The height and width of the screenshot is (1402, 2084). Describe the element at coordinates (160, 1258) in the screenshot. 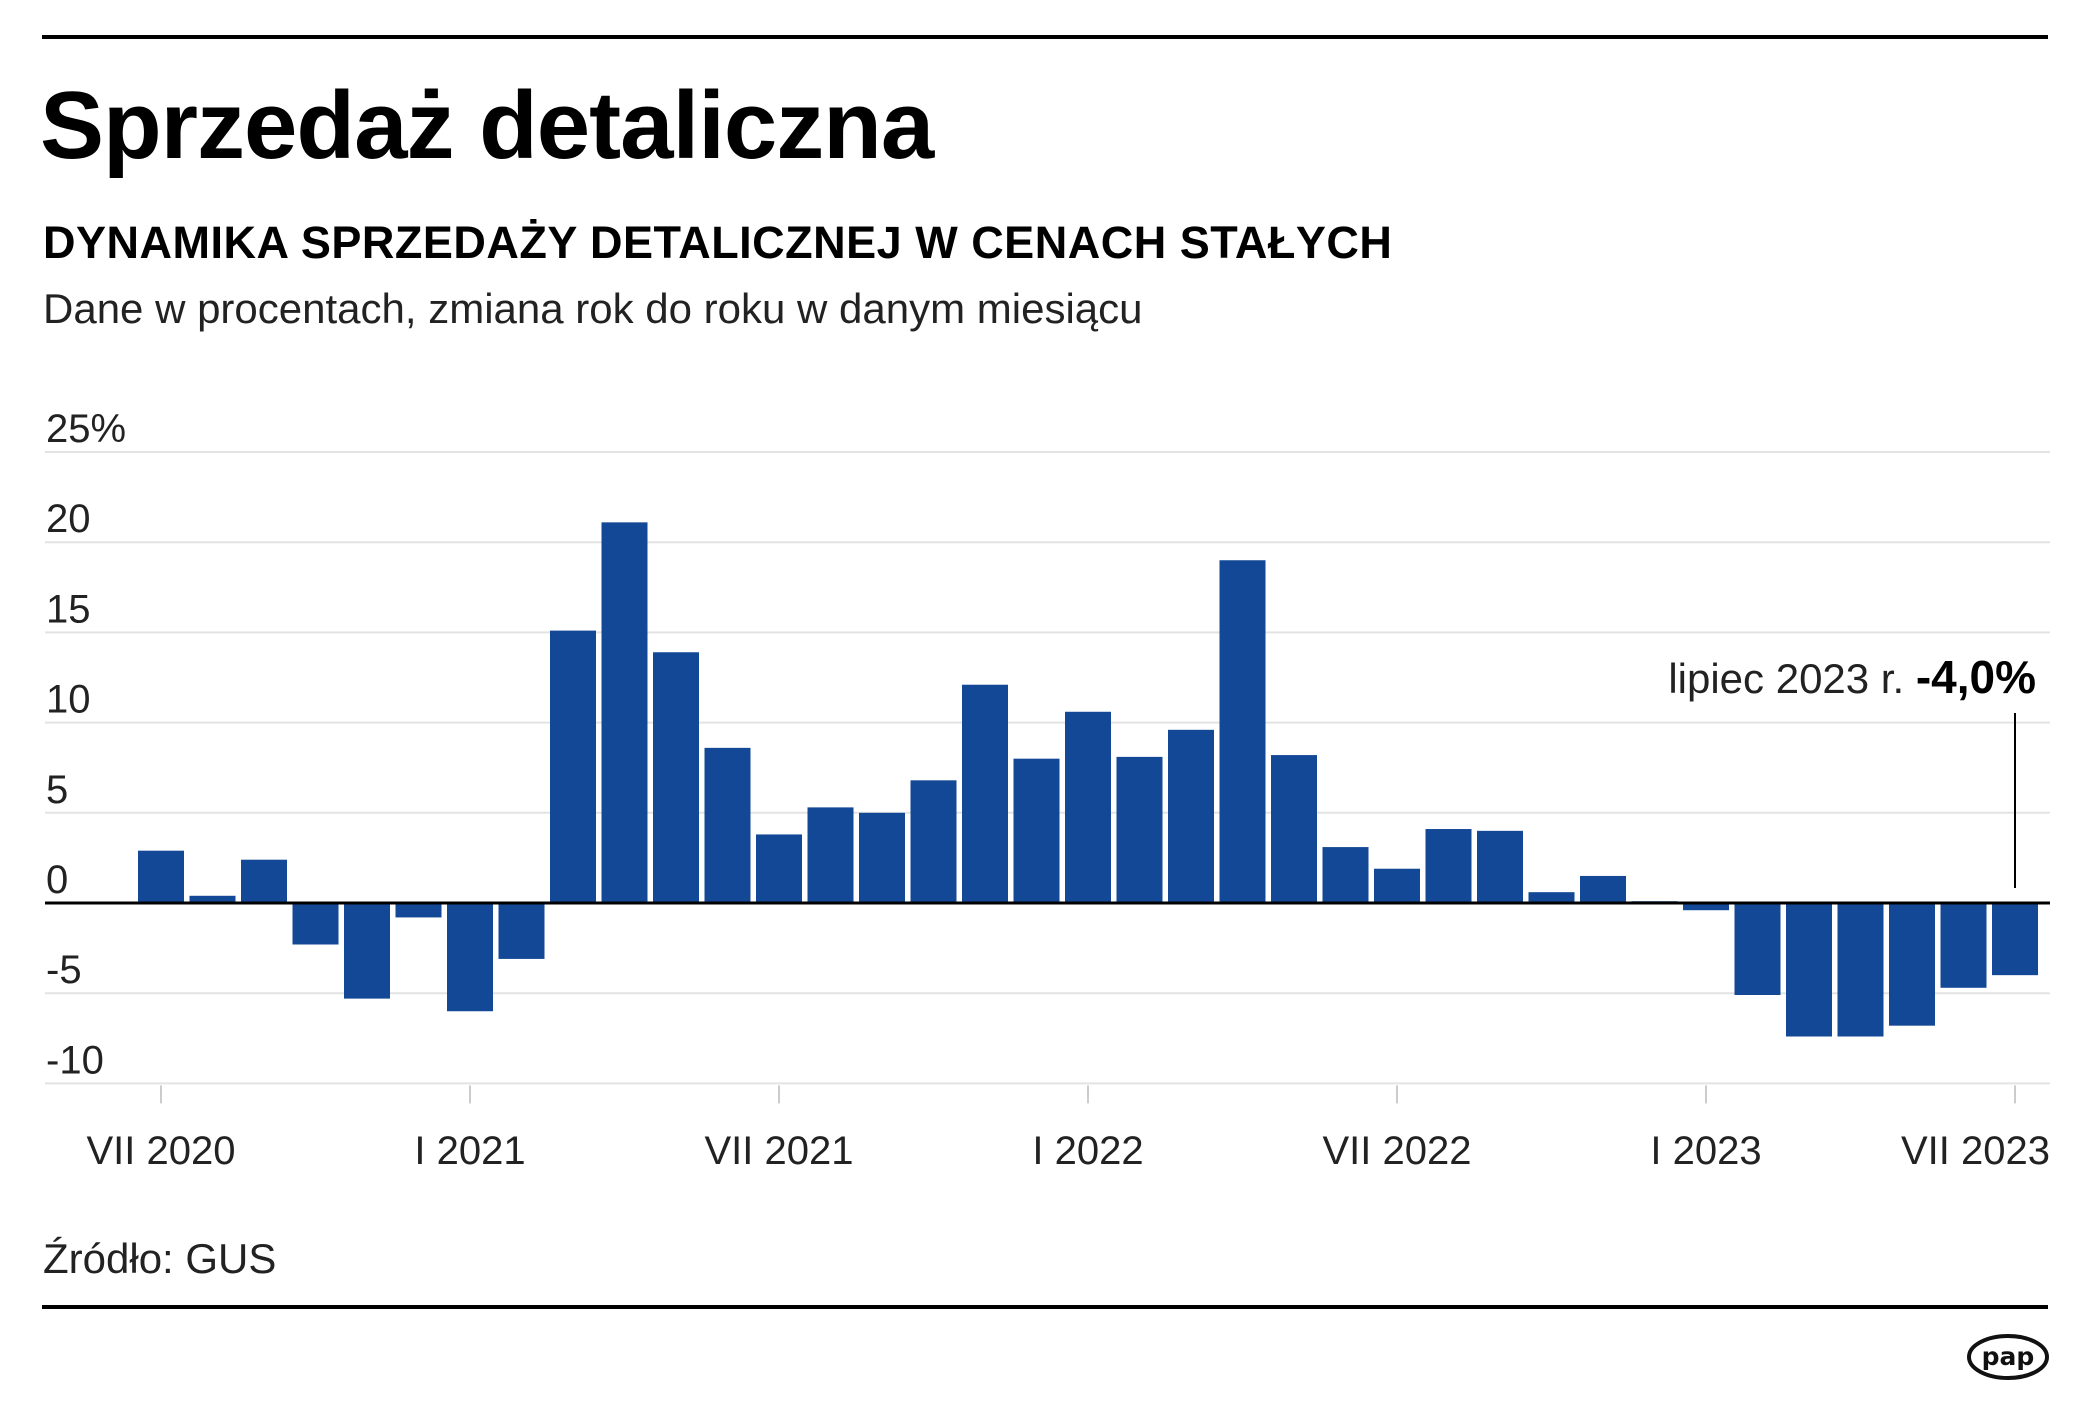

I see `source-note: Źródło: GUS` at that location.